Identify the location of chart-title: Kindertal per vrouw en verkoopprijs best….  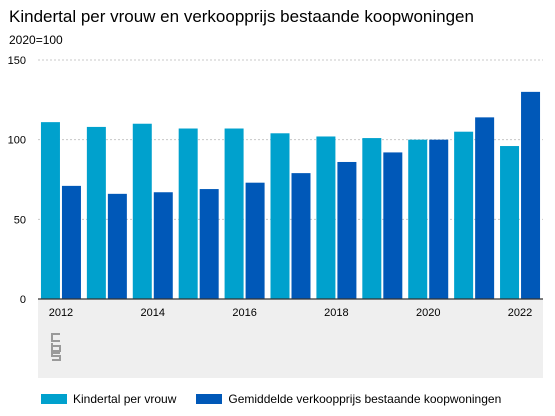
(241, 16).